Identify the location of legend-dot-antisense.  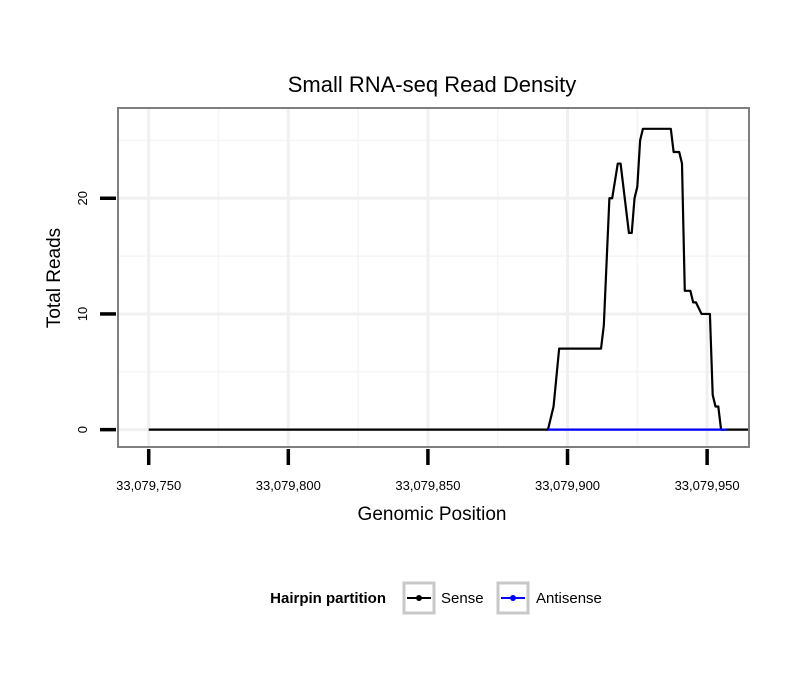
(513, 598).